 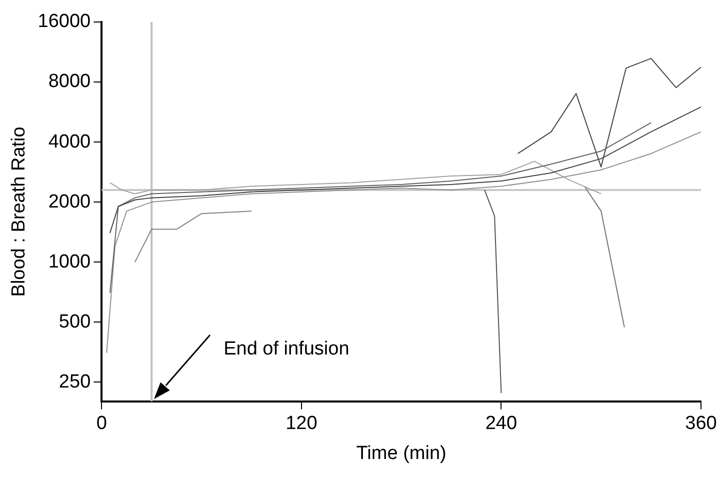 What do you see at coordinates (501, 423) in the screenshot?
I see `x-tick-label: 240` at bounding box center [501, 423].